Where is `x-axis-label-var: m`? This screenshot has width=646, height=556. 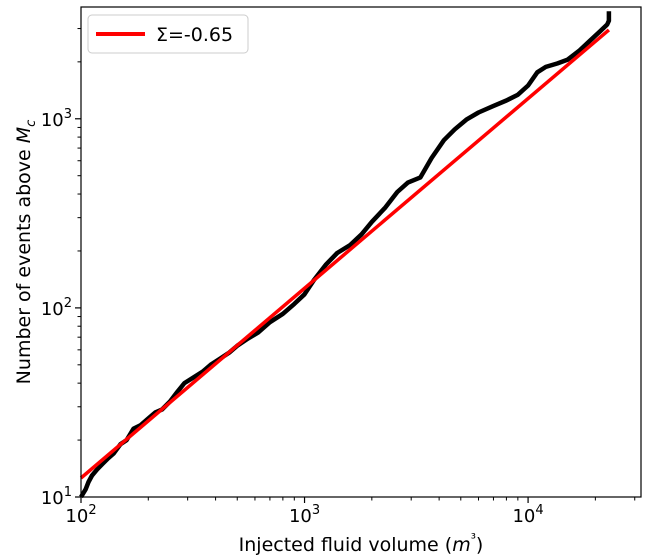 x-axis-label-var: m is located at coordinates (461, 545).